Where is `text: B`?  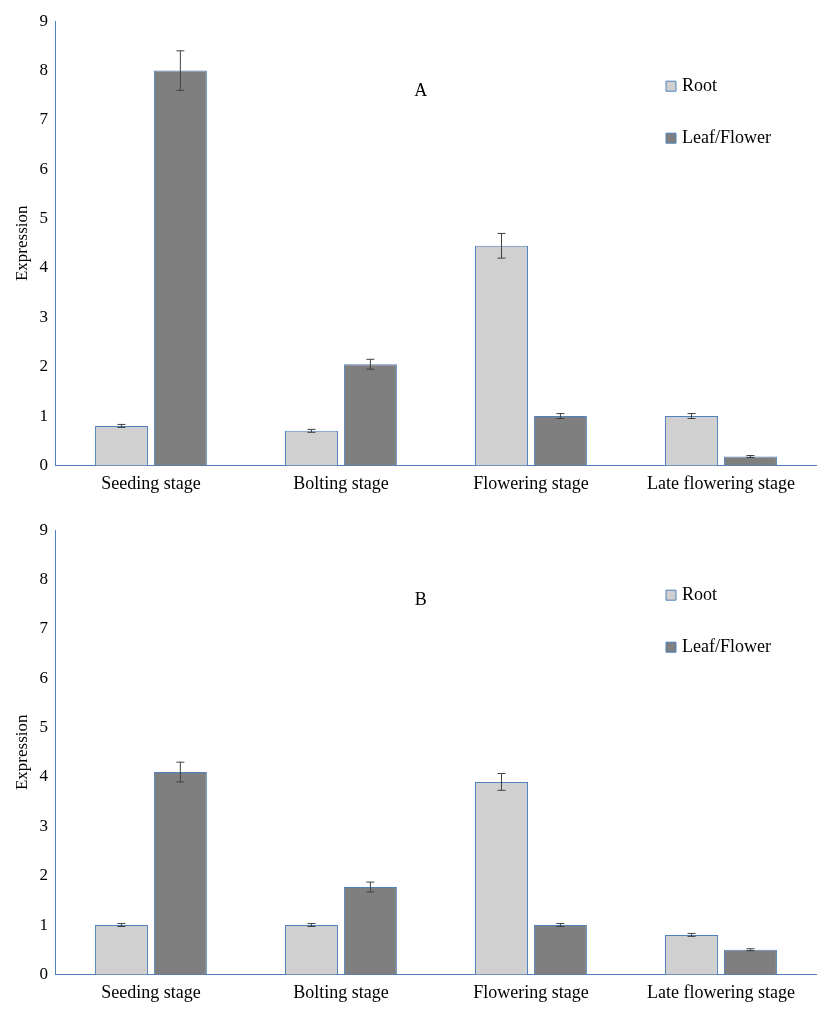
text: B is located at coordinates (420, 598).